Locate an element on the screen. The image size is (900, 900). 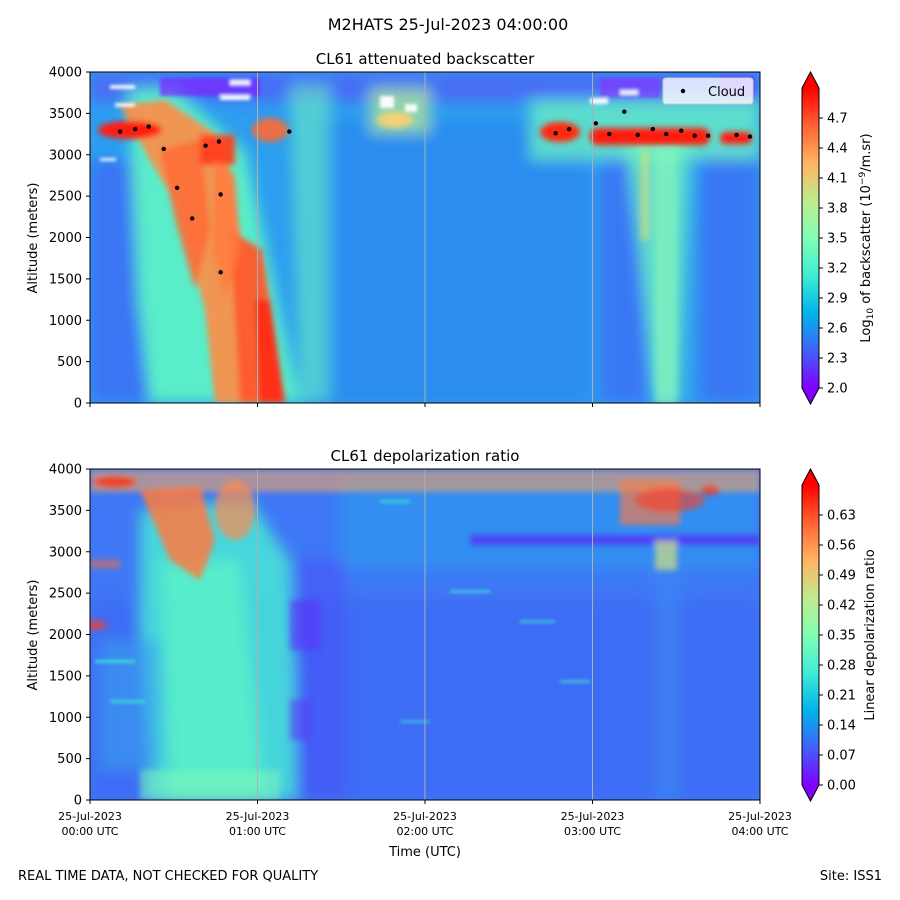
backscatter-gridlines is located at coordinates (425, 237).